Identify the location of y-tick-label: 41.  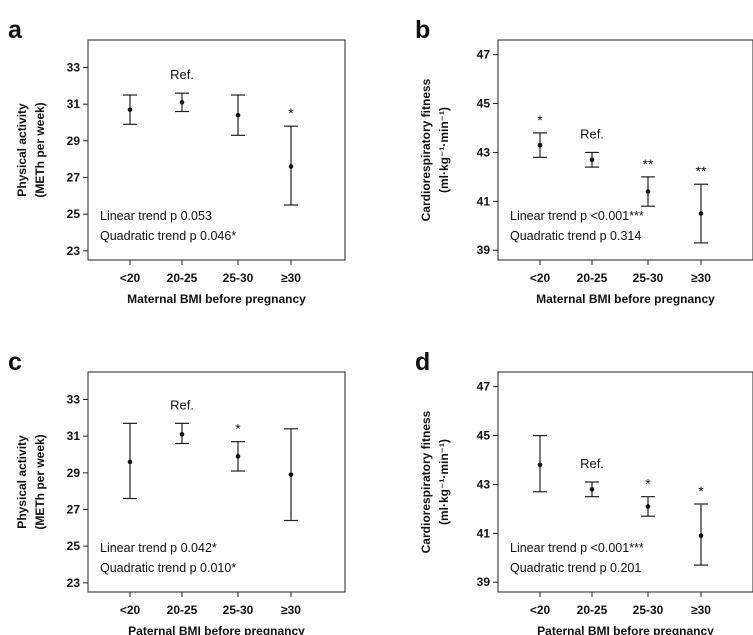
(484, 201).